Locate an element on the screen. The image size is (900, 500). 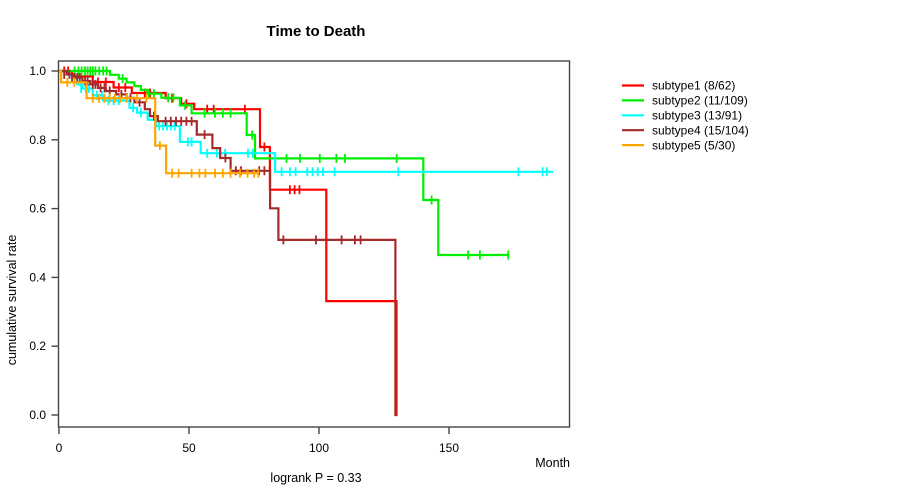
y-tick-label: 0.8 is located at coordinates (37, 140).